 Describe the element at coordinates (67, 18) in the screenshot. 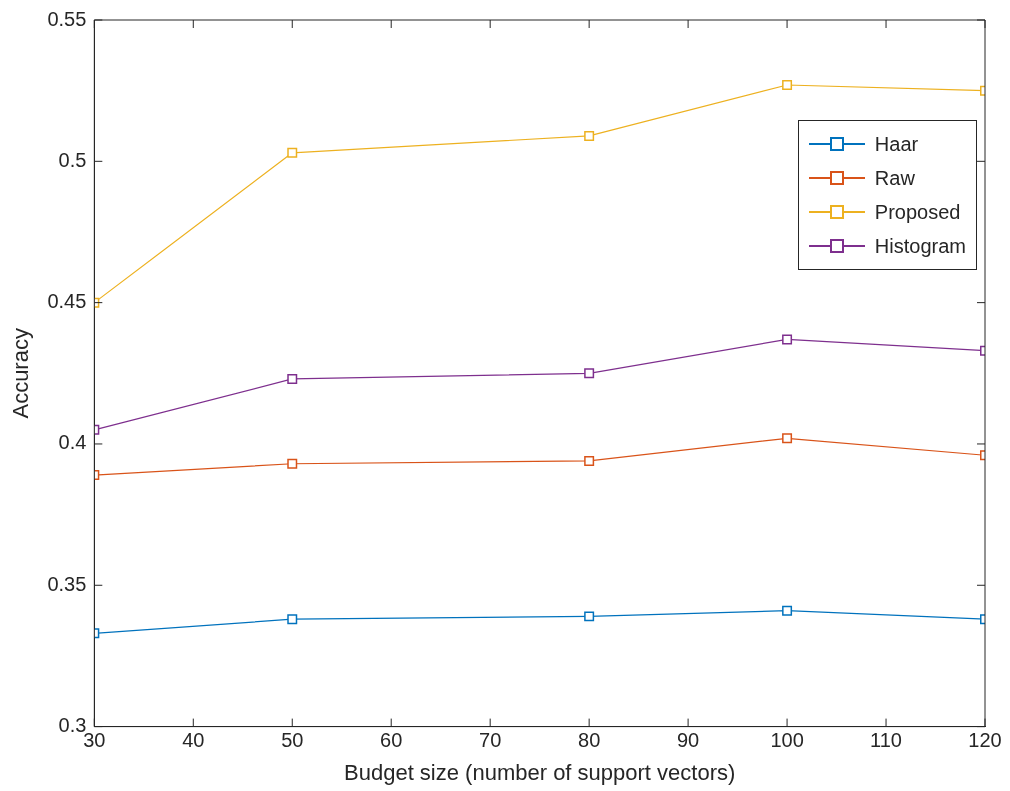

I see `y-tick-label: 0.55` at that location.